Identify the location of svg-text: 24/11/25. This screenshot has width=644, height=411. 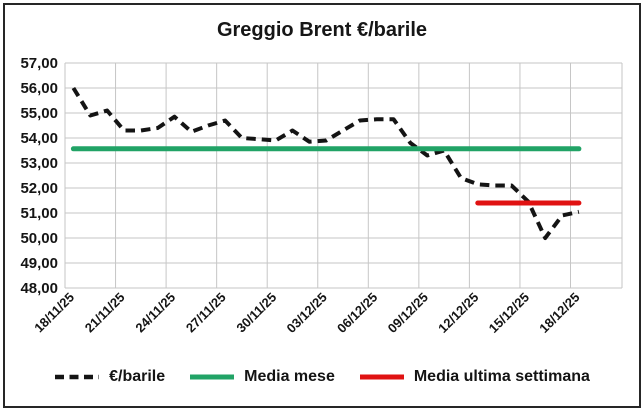
(155, 313).